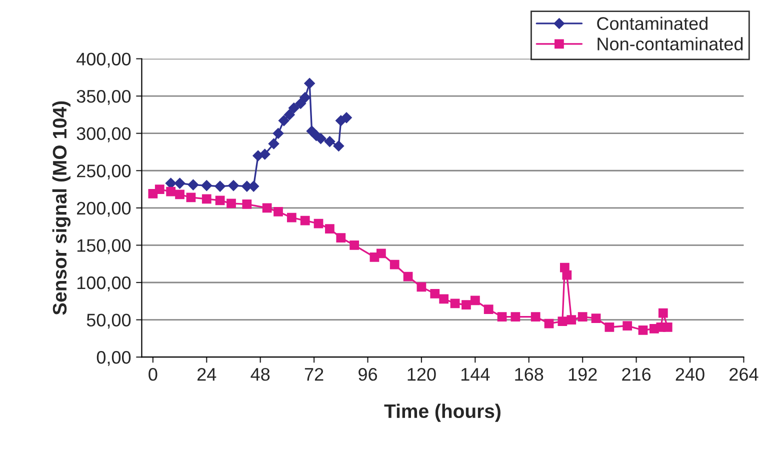  I want to click on x-tick-label: 192, so click(582, 374).